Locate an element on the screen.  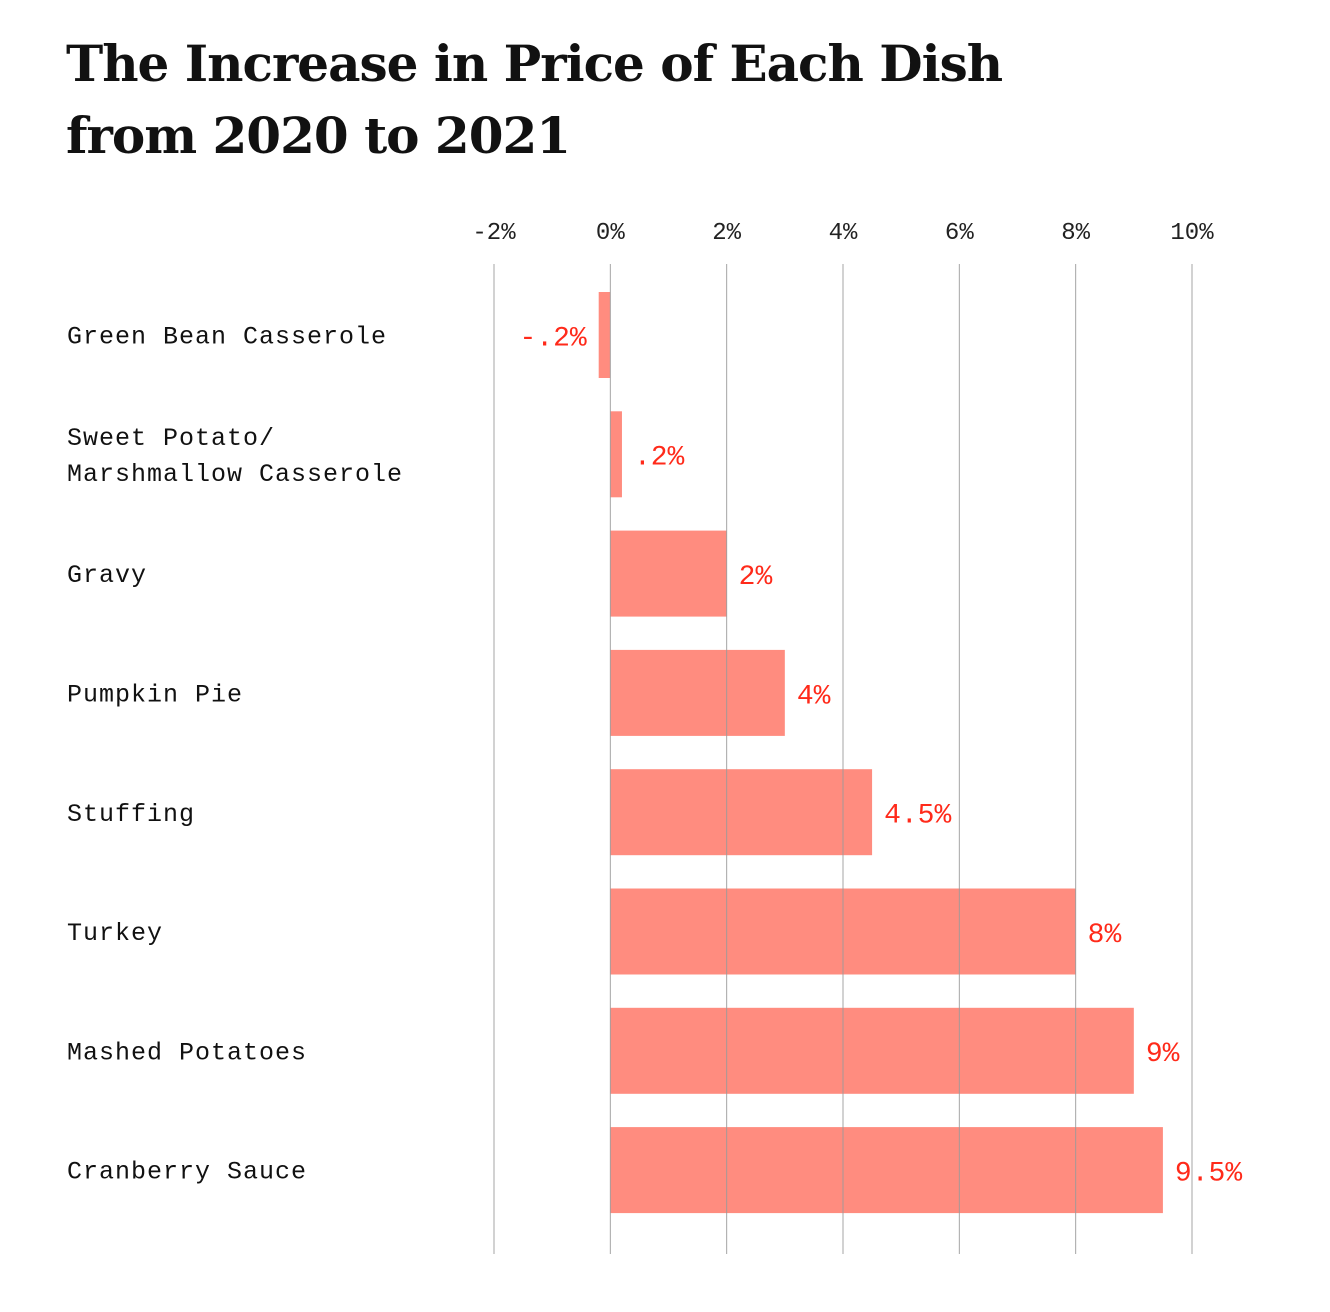
chart-title-line-2: from 2020 to 2021 is located at coordinates (318, 135).